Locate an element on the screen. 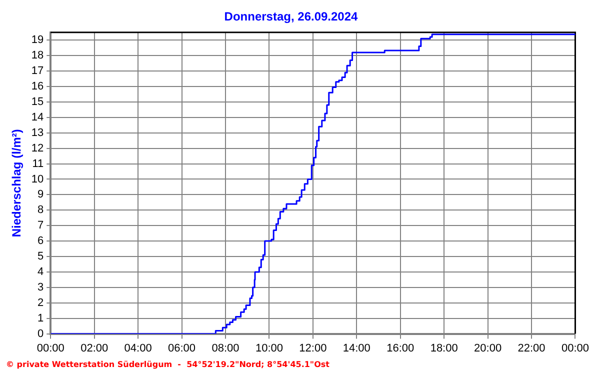 The image size is (592, 384). x-tick-label: 12:00 is located at coordinates (313, 348).